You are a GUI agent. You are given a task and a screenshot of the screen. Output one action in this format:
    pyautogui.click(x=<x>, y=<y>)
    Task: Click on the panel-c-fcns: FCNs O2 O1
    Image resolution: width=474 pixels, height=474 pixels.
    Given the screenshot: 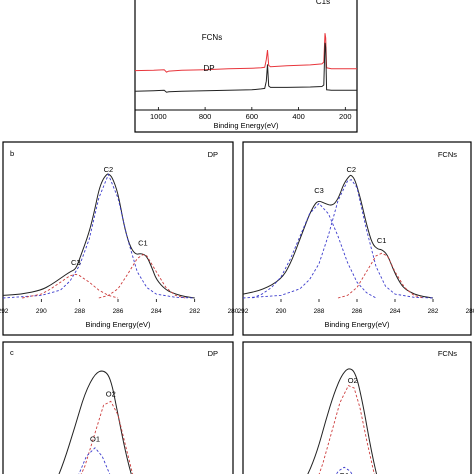 What is the action you would take?
    pyautogui.click(x=357, y=407)
    